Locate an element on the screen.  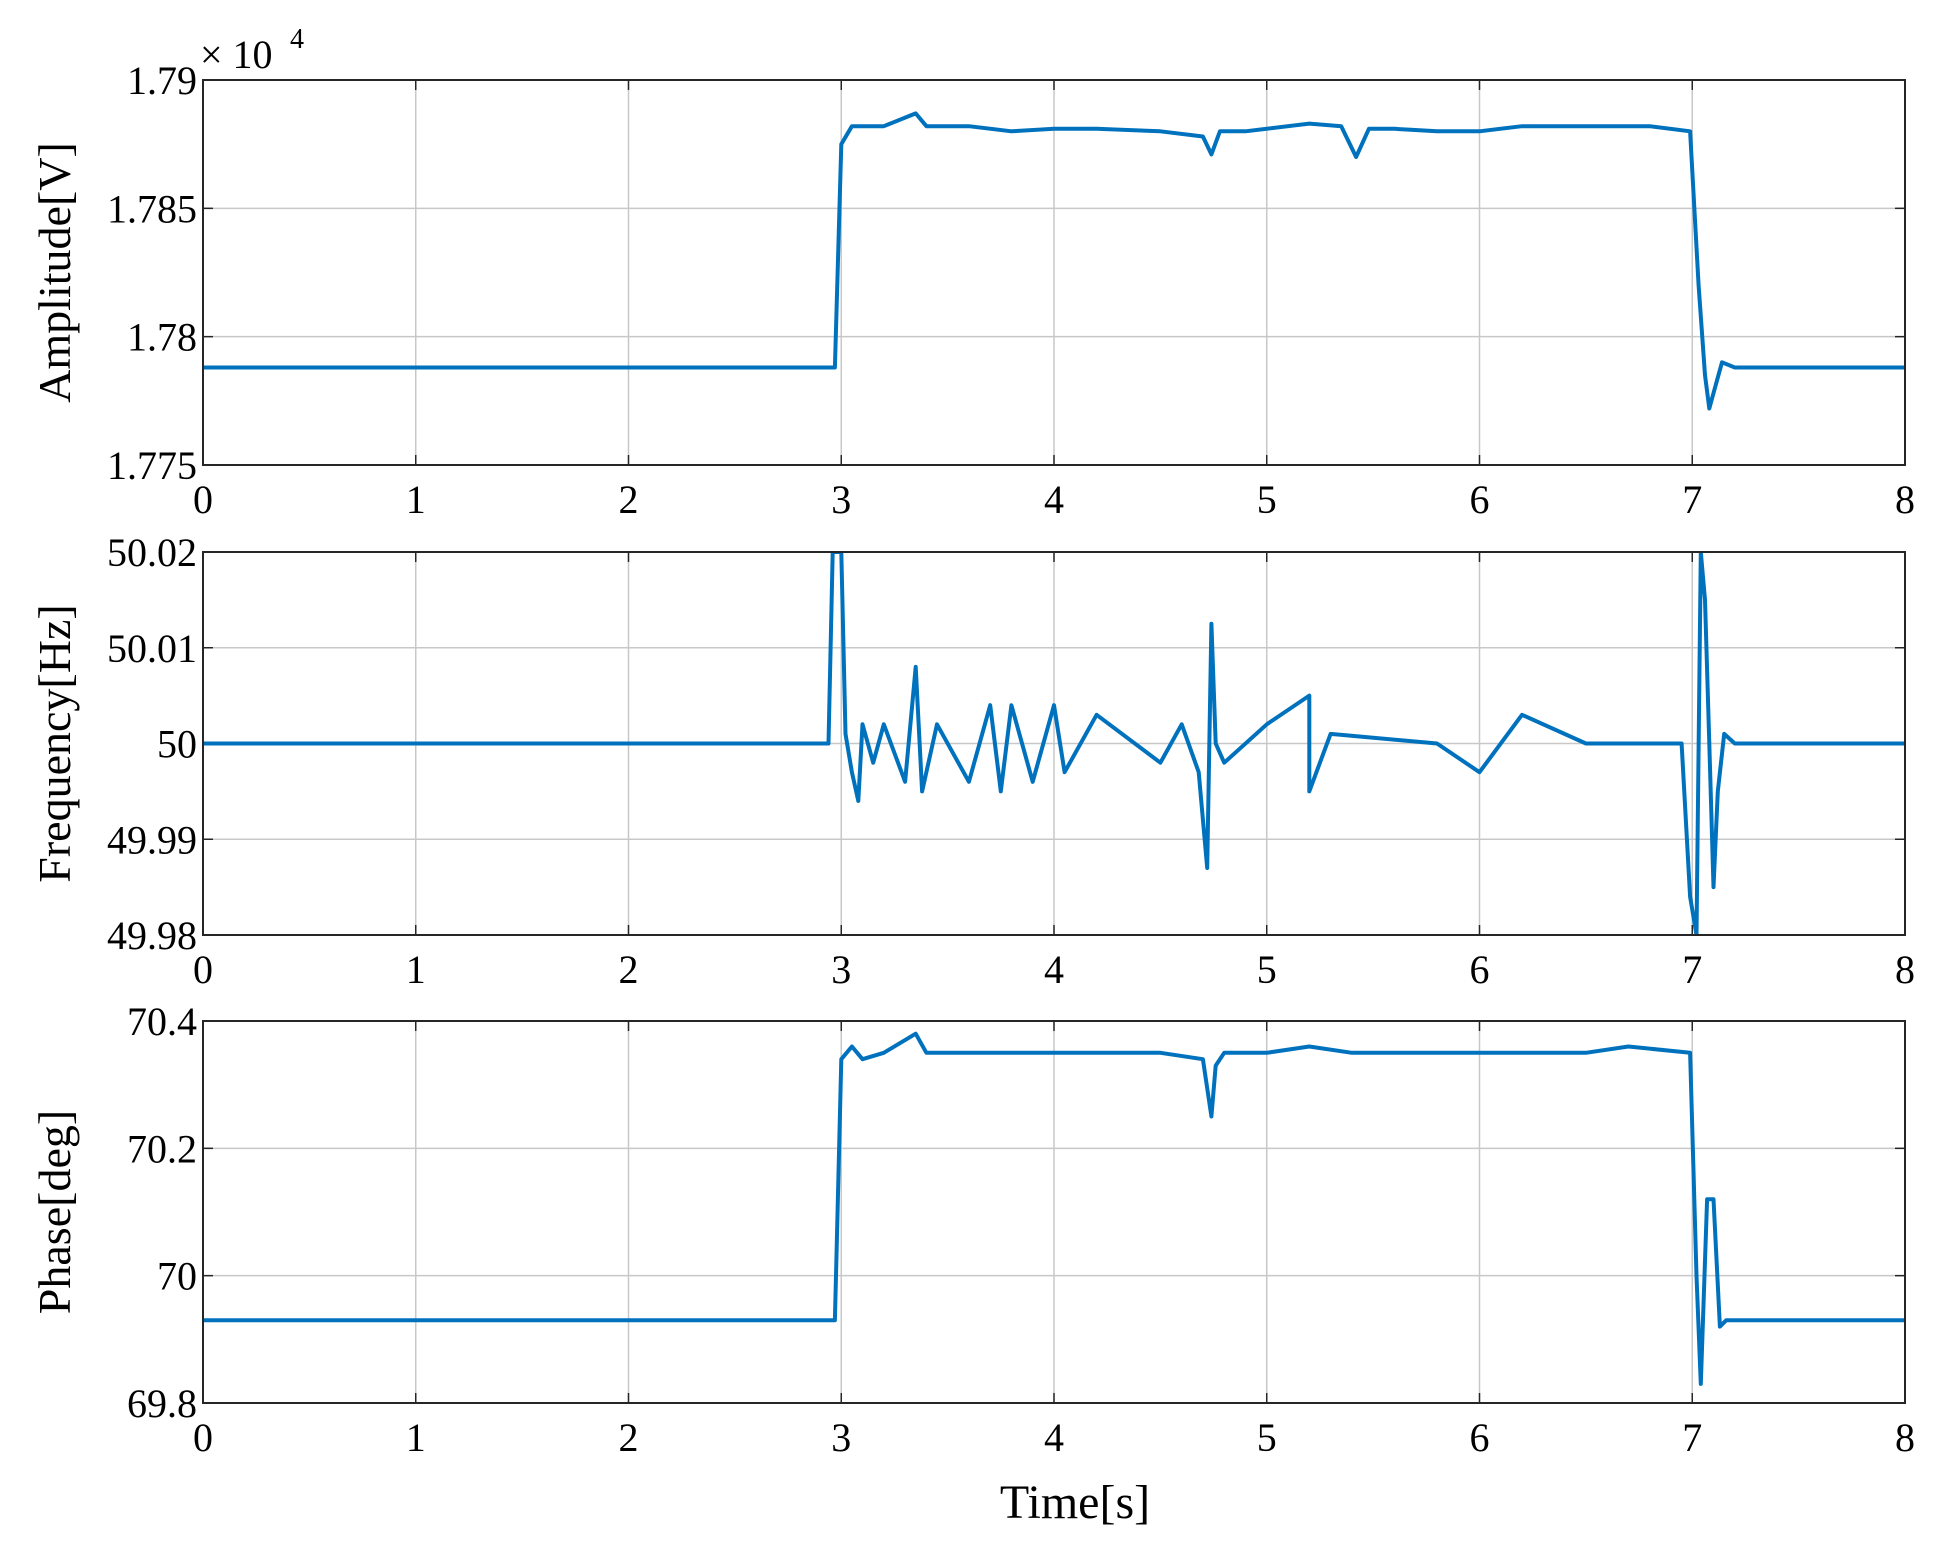
frequency-xtick-label: 0 is located at coordinates (203, 969).